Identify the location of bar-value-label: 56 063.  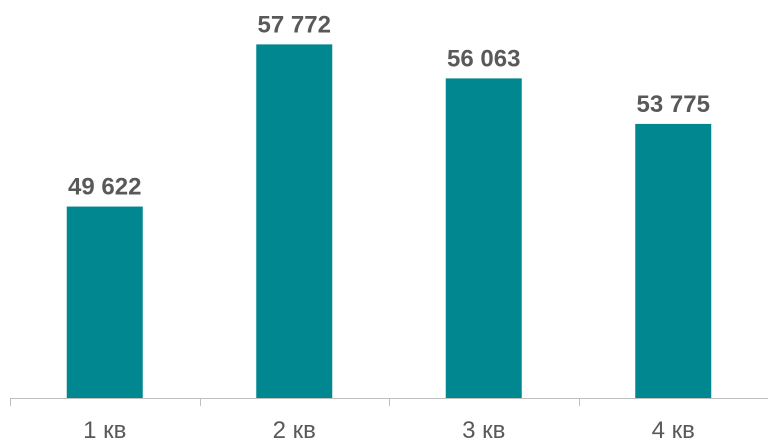
(483, 58).